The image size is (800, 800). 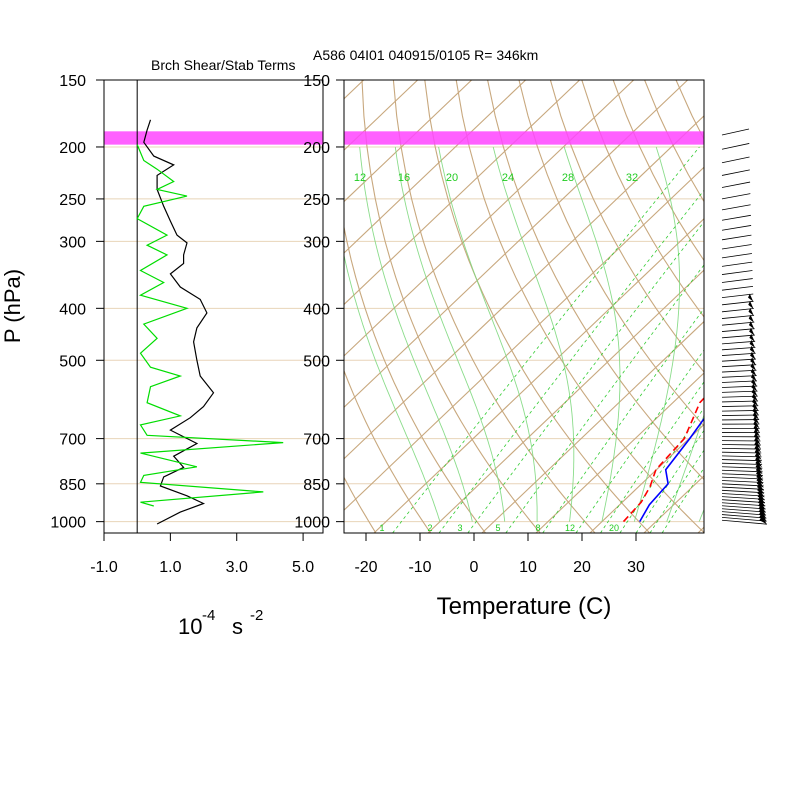 What do you see at coordinates (316, 200) in the screenshot?
I see `skewt-y-tick-label: 250` at bounding box center [316, 200].